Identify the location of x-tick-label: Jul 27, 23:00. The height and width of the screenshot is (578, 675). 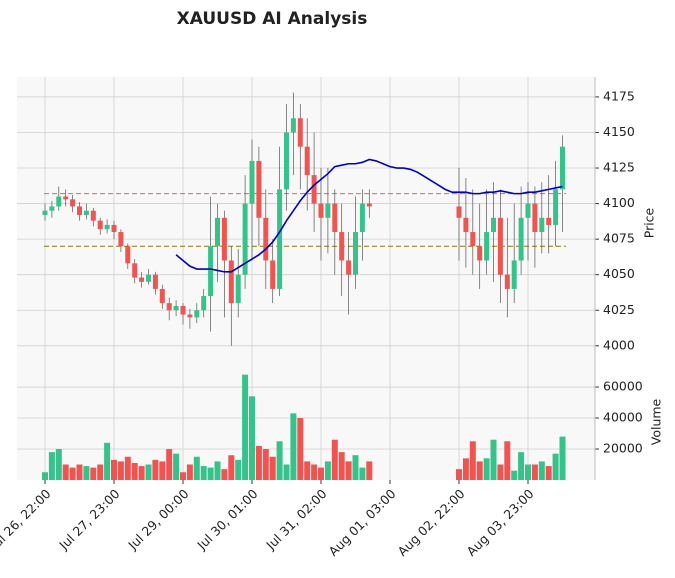
(88, 519).